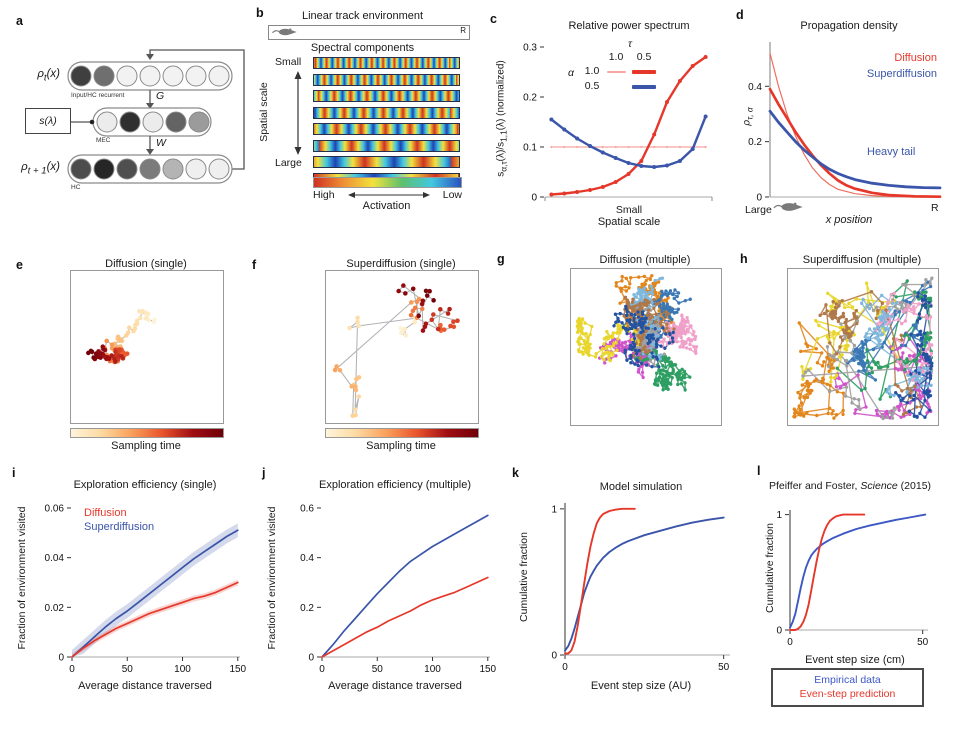 This screenshot has height=736, width=966. I want to click on legend-alpha-05-label: 0.5, so click(592, 86).